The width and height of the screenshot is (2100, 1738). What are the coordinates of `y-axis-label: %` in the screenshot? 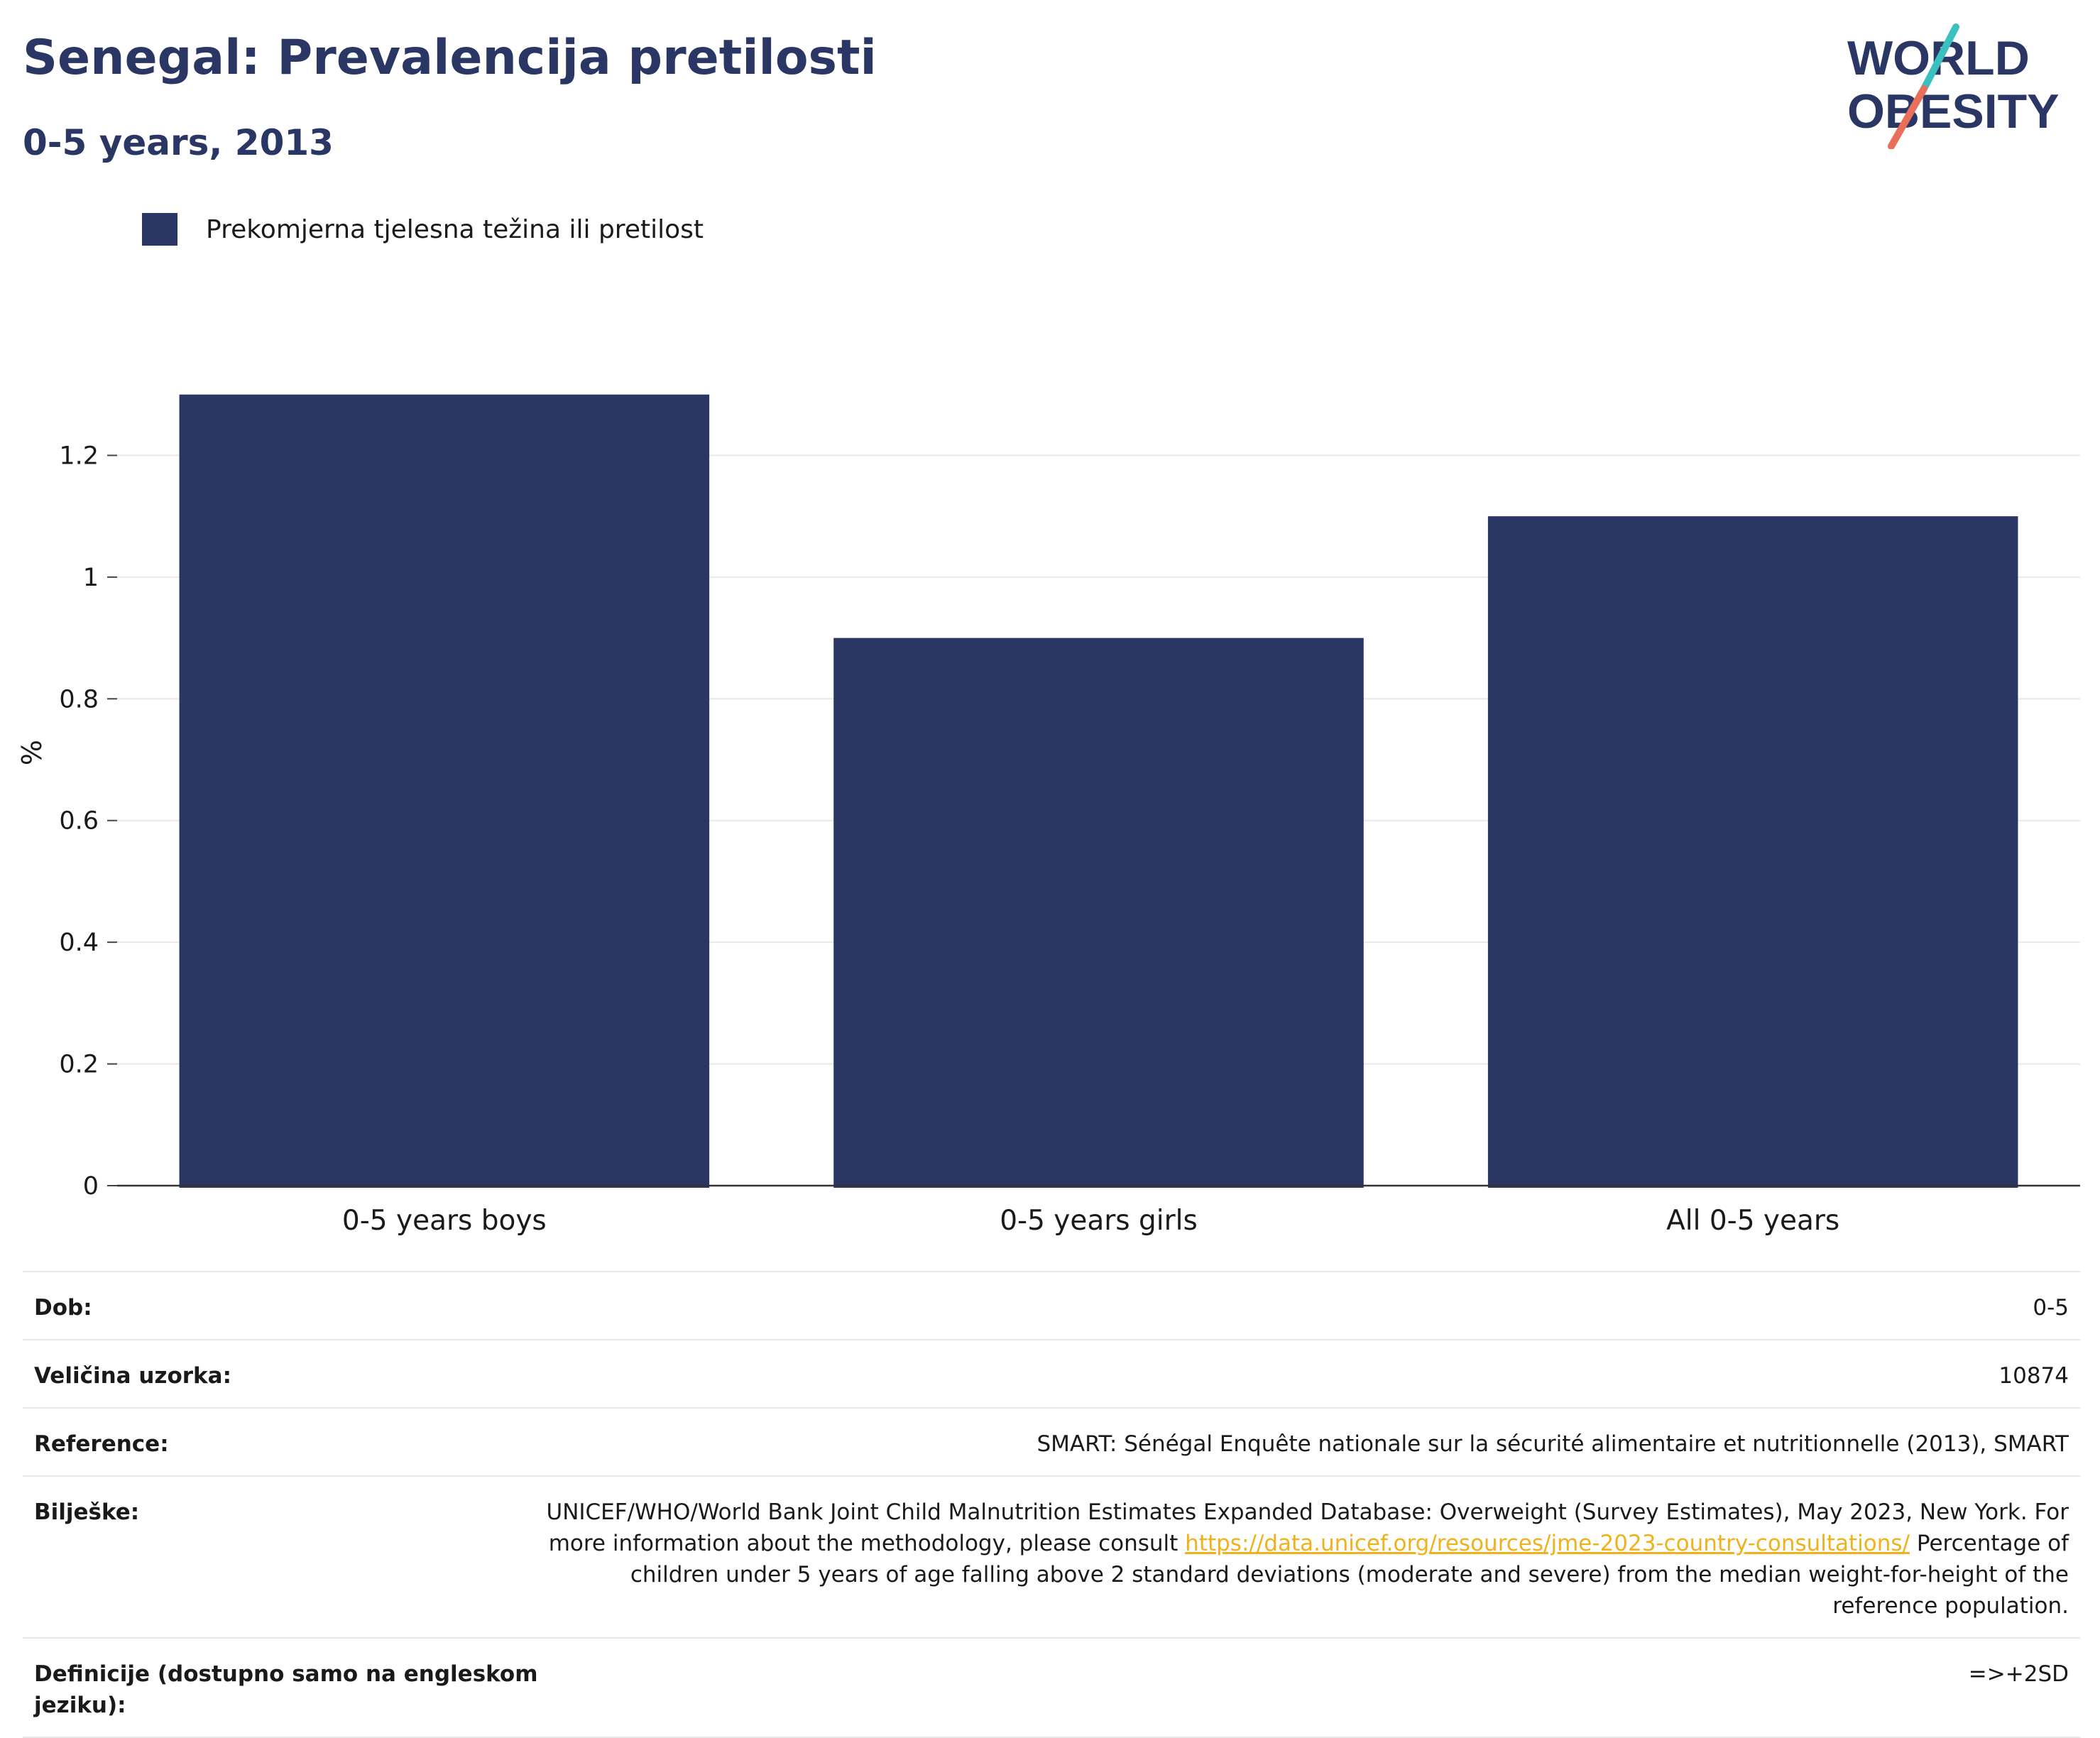 It's located at (32, 753).